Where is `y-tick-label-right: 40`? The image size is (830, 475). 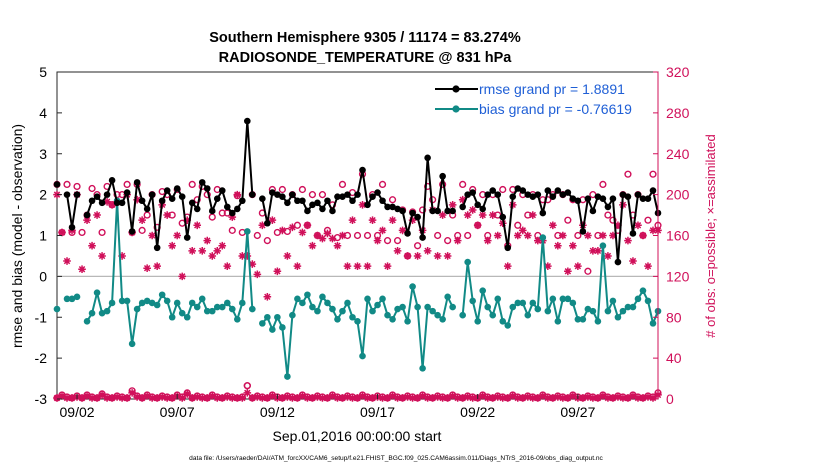
y-tick-label-right: 40 is located at coordinates (674, 358).